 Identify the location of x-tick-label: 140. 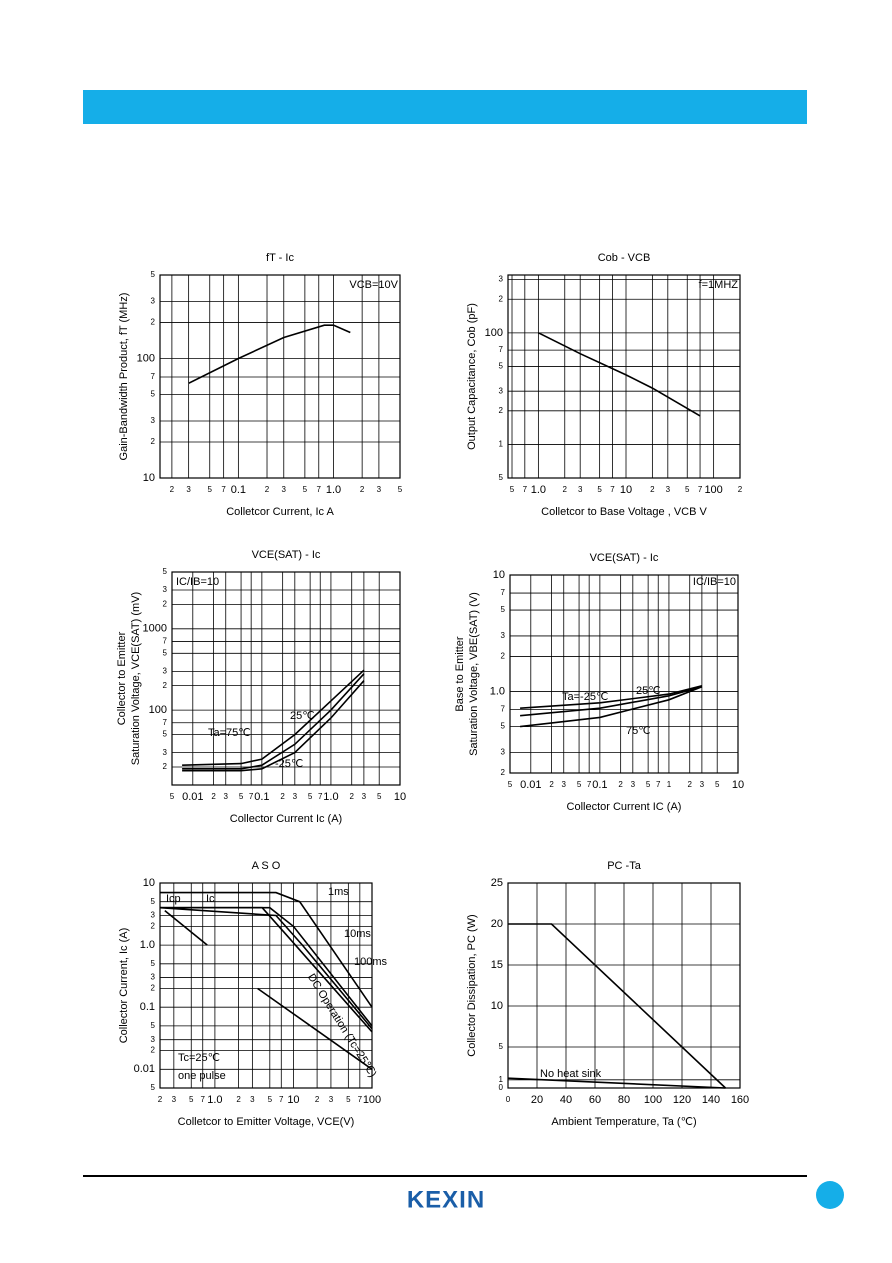
(711, 1100).